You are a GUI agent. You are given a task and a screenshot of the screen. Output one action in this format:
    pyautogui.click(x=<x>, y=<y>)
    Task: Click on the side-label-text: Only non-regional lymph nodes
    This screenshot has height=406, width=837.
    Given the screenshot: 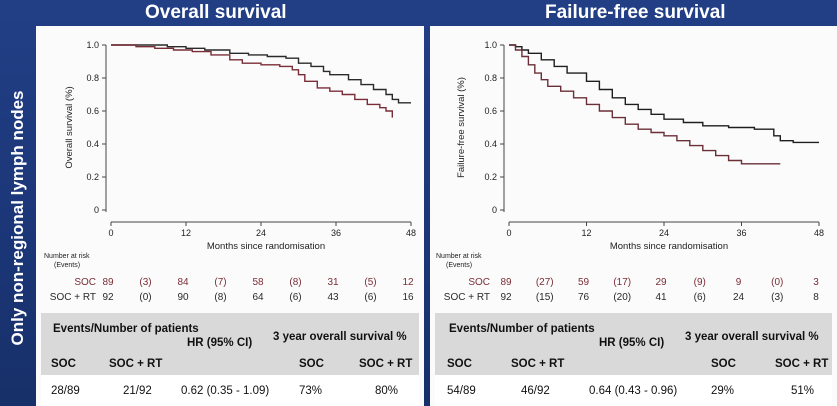 What is the action you would take?
    pyautogui.click(x=17, y=218)
    